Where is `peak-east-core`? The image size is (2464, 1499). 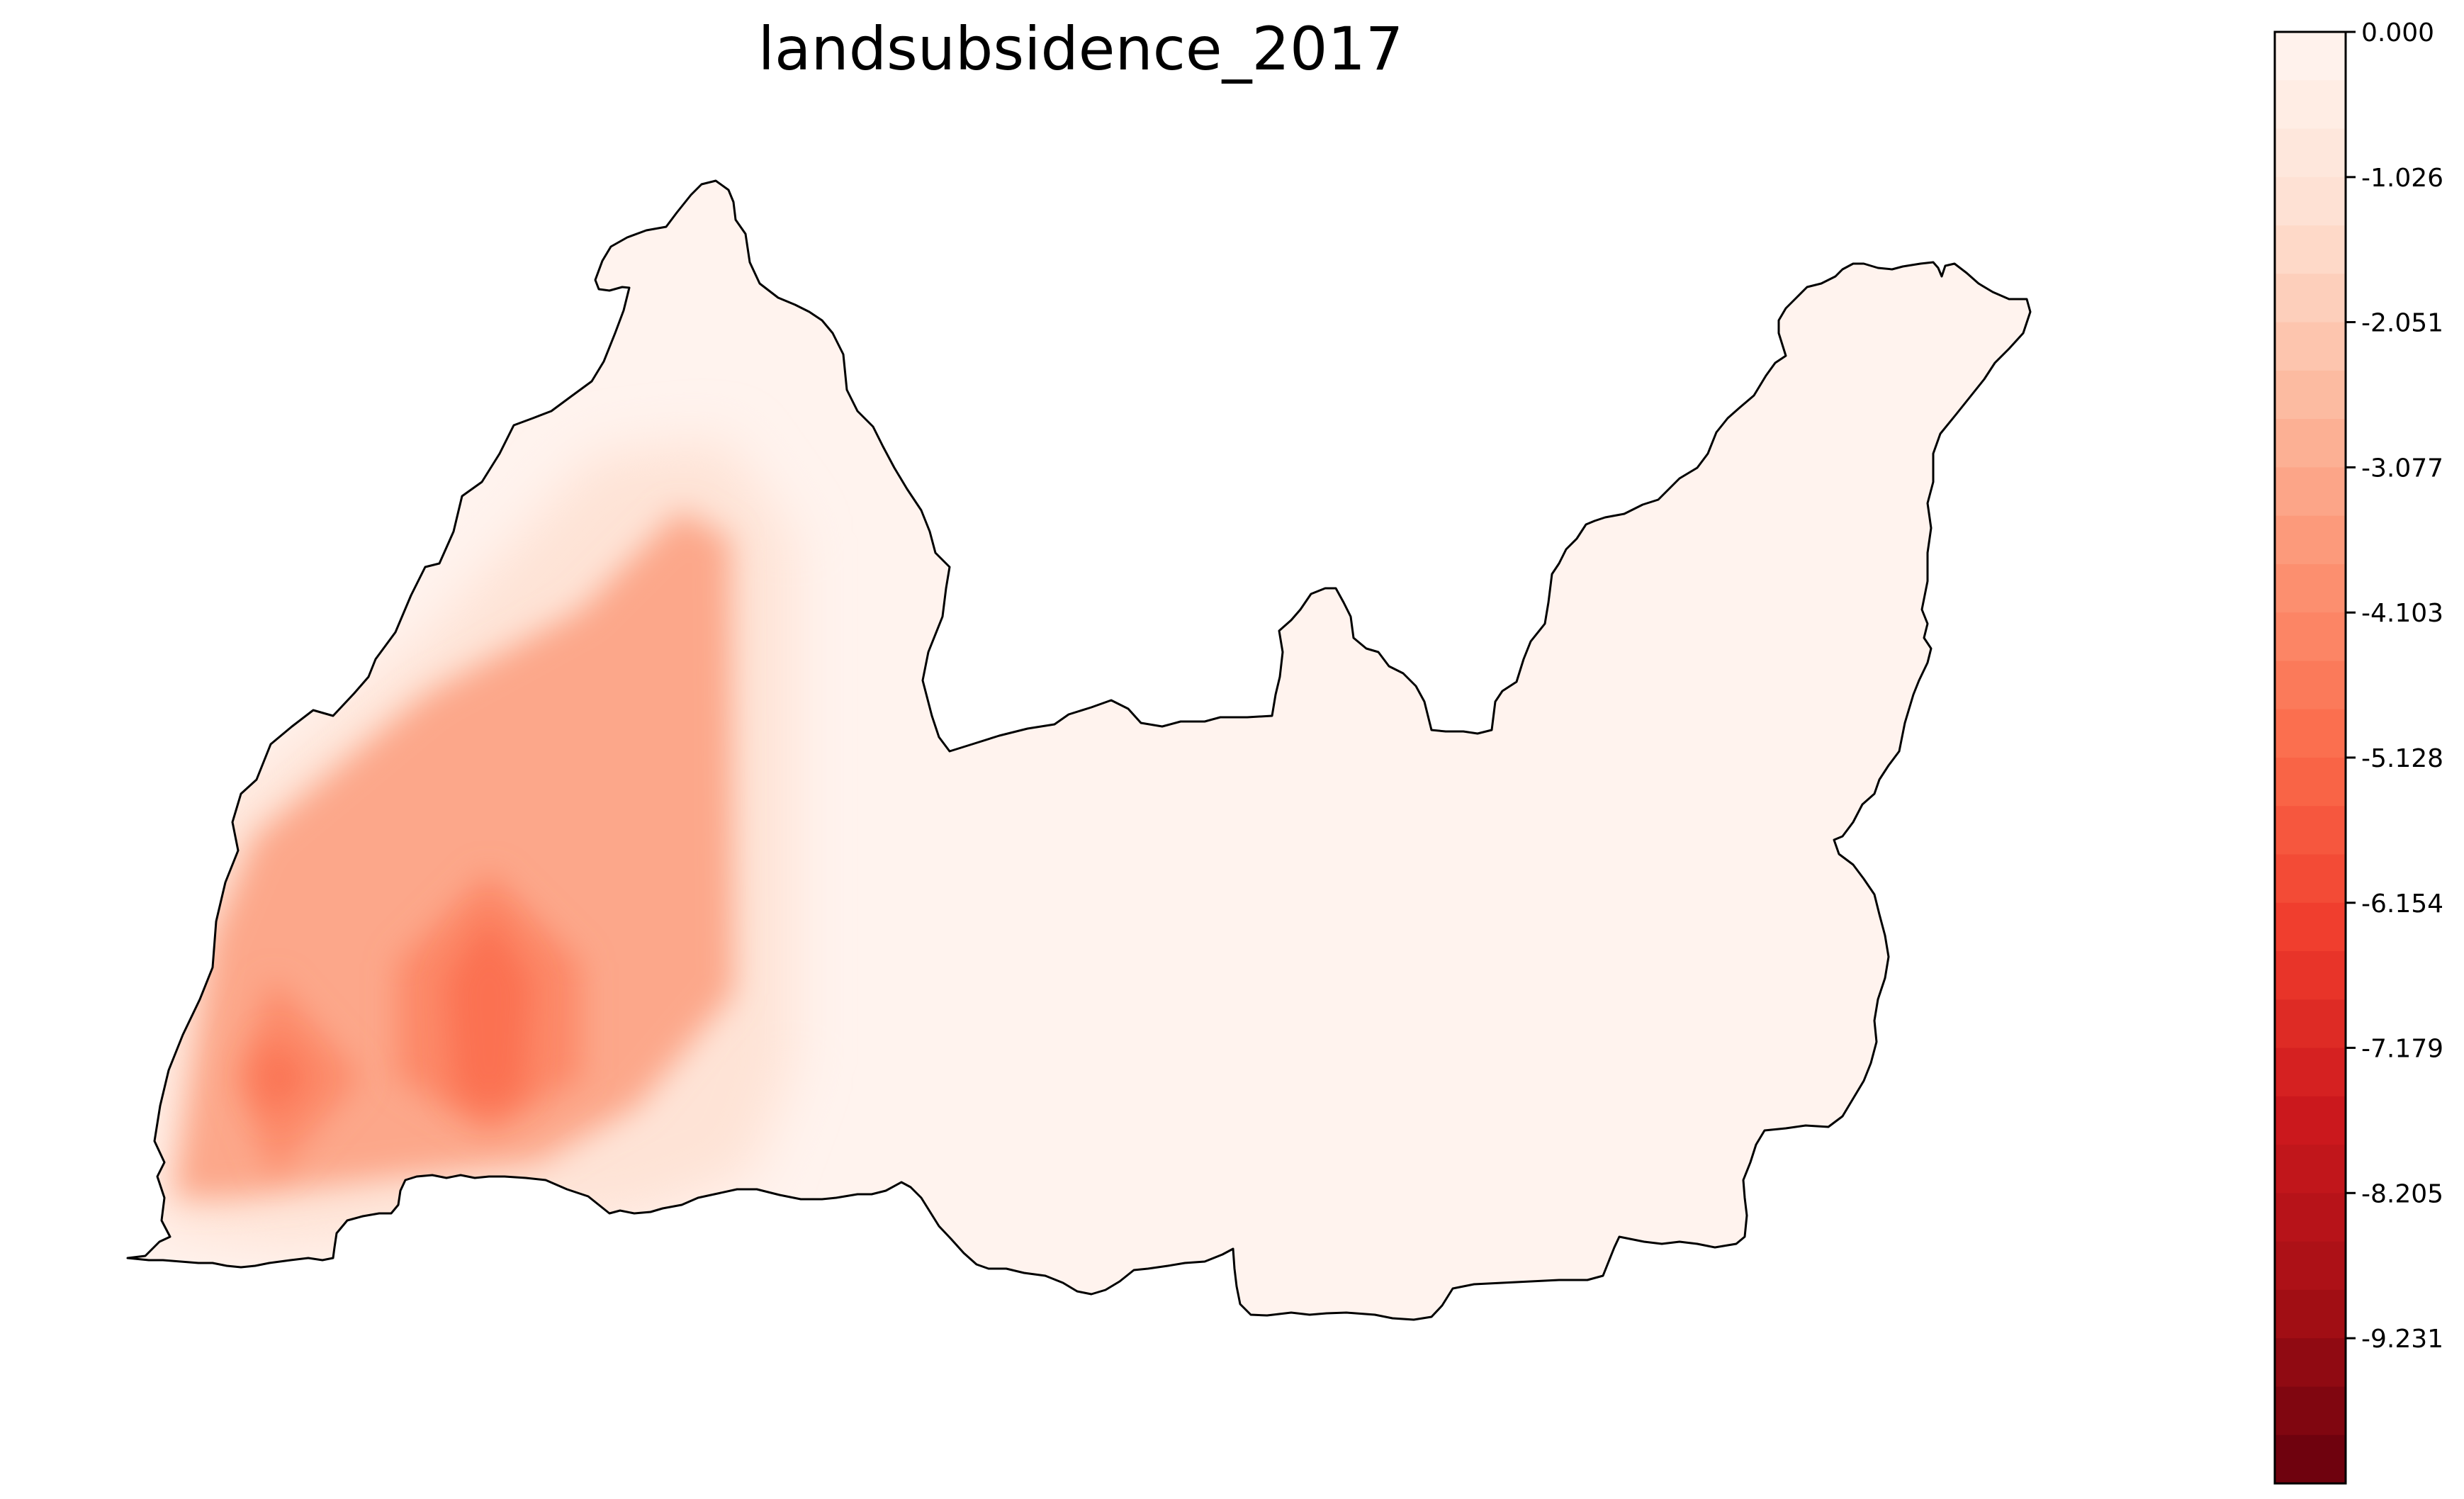 peak-east-core is located at coordinates (488, 1013).